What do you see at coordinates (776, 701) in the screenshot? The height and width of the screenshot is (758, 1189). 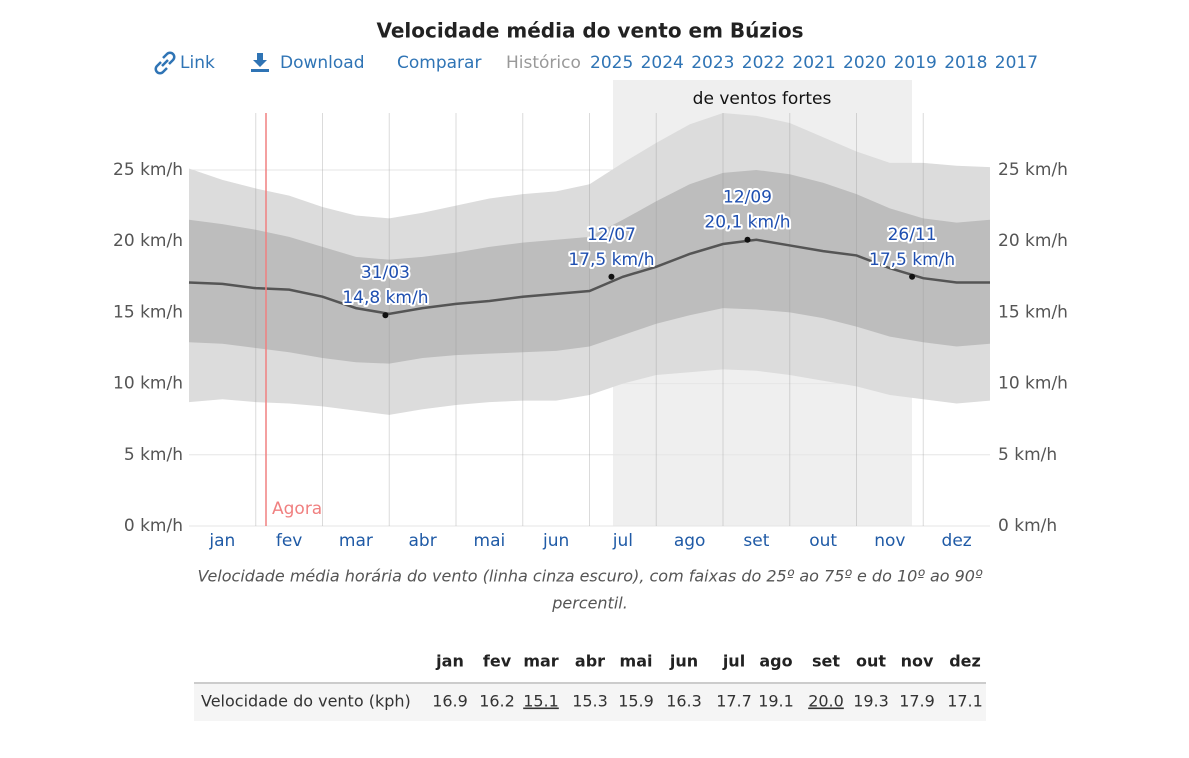 I see `table-cell: 19.1` at bounding box center [776, 701].